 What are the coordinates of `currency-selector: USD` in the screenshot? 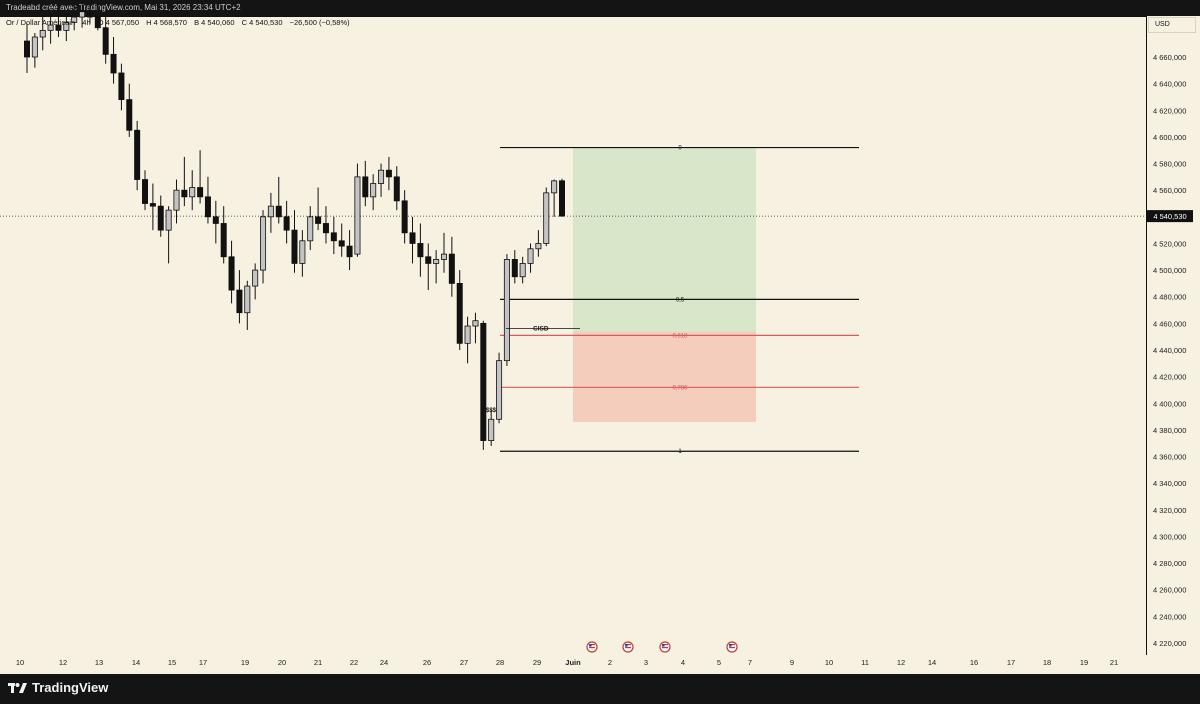 It's located at (1172, 25).